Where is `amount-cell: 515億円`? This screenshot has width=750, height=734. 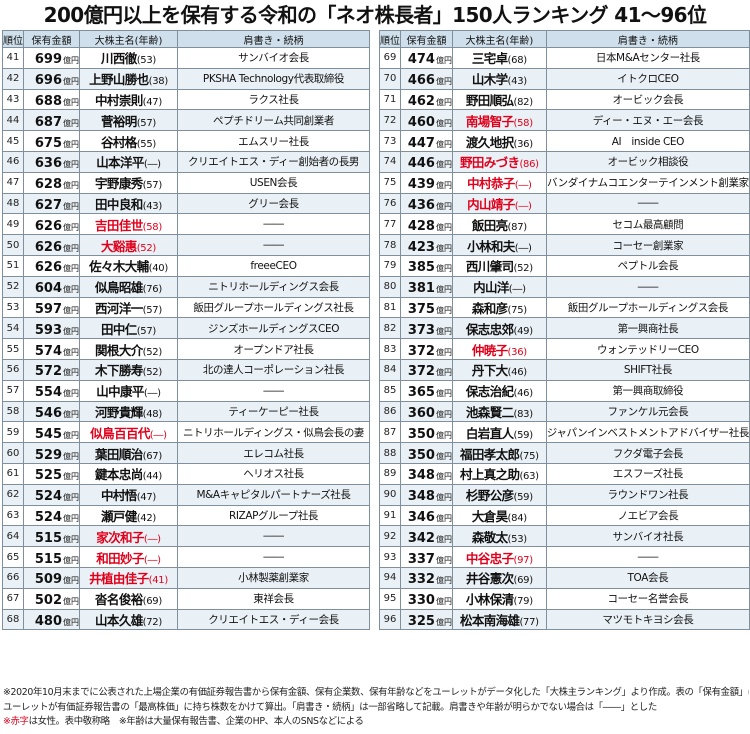
amount-cell: 515億円 is located at coordinates (51, 536).